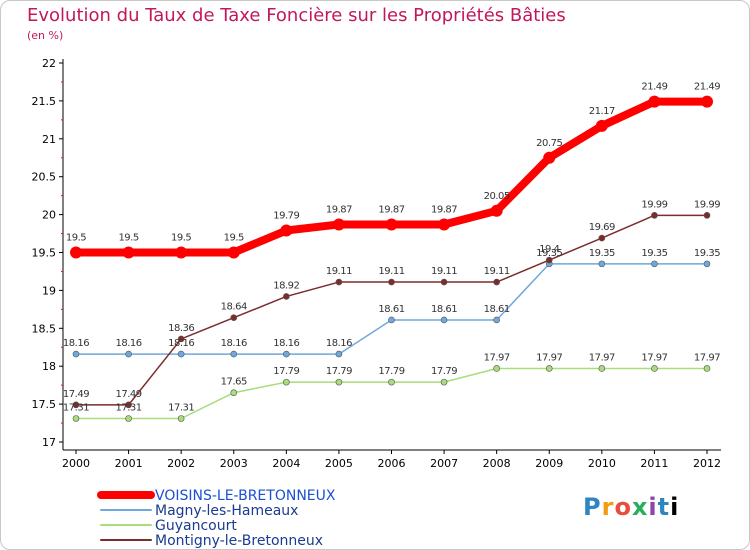  I want to click on data-label: 19.4, so click(549, 249).